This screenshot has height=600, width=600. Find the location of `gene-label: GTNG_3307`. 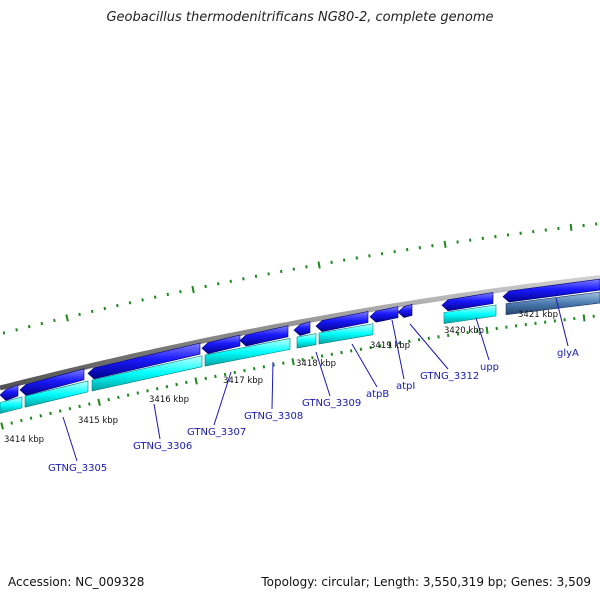

gene-label: GTNG_3307 is located at coordinates (216, 432).